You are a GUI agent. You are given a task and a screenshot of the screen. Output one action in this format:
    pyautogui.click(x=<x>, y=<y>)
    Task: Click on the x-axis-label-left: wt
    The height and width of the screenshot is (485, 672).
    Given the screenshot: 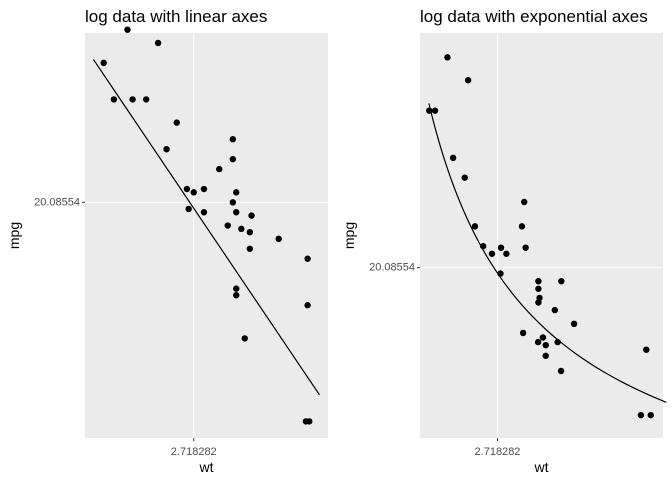 What is the action you would take?
    pyautogui.click(x=206, y=467)
    